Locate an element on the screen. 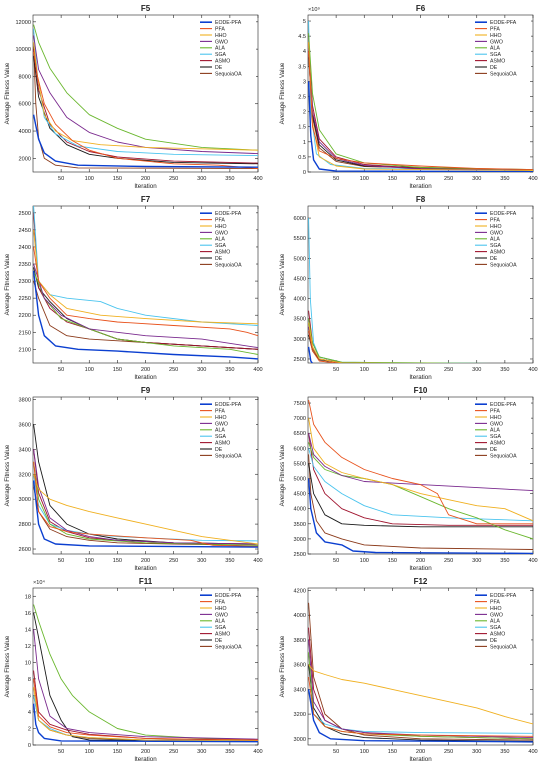 The width and height of the screenshot is (550, 762). chart-title: F9 is located at coordinates (146, 390).